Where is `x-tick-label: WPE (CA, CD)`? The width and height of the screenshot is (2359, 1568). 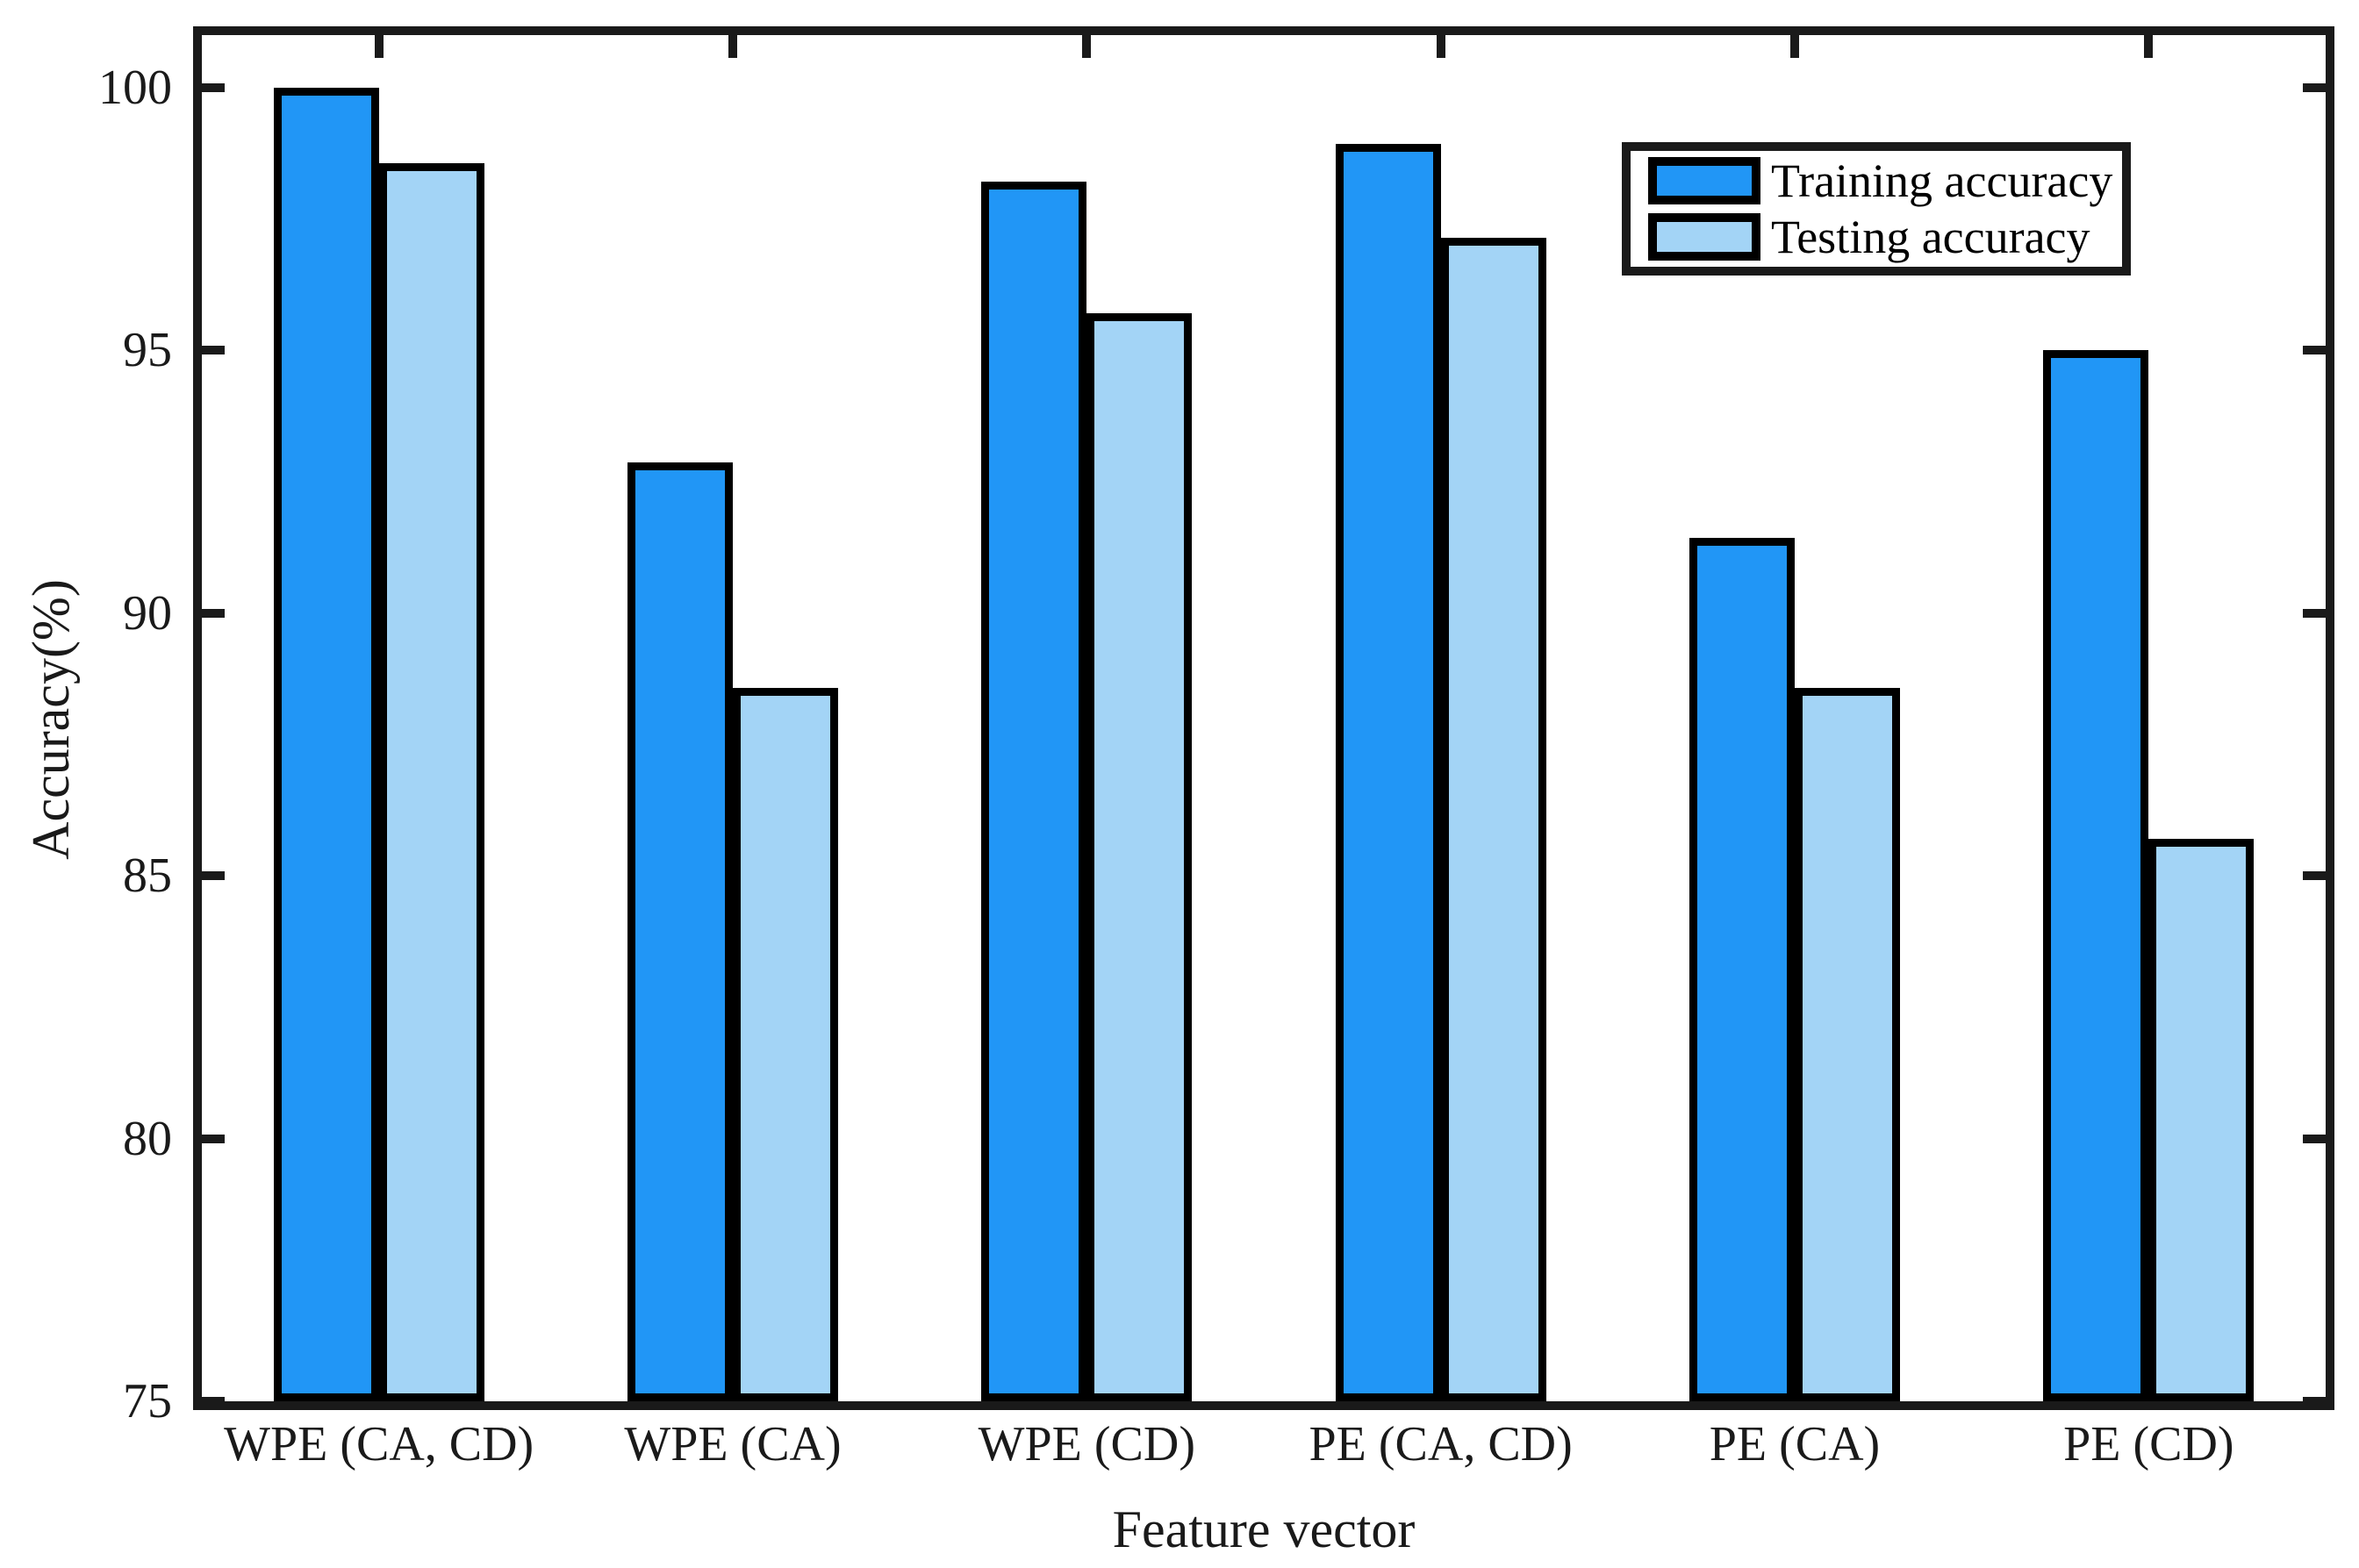 x-tick-label: WPE (CA, CD) is located at coordinates (379, 1444).